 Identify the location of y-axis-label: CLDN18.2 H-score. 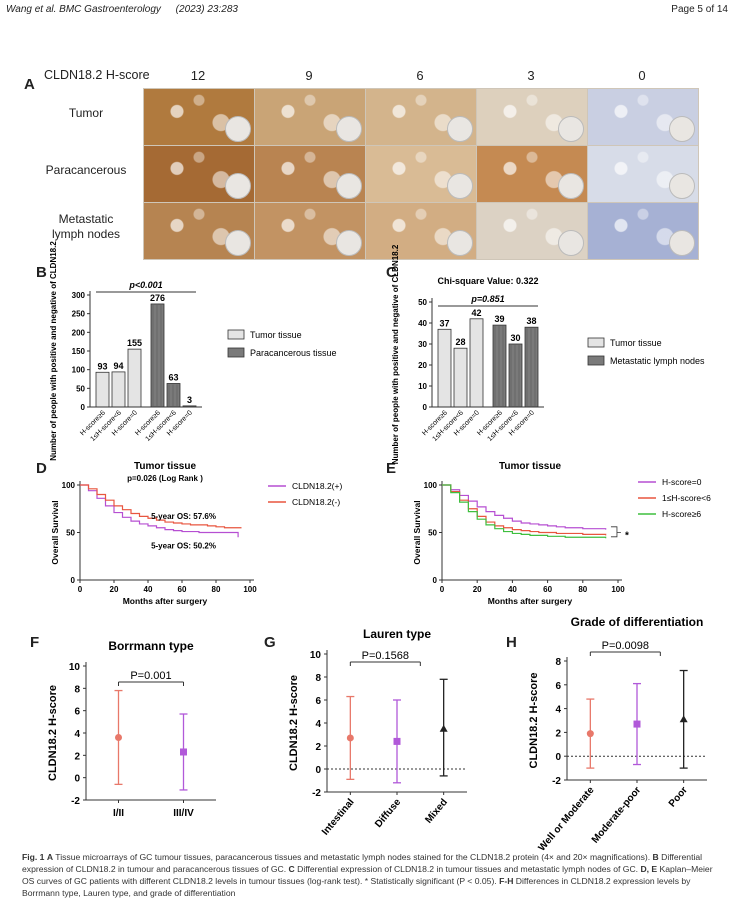
(53, 733).